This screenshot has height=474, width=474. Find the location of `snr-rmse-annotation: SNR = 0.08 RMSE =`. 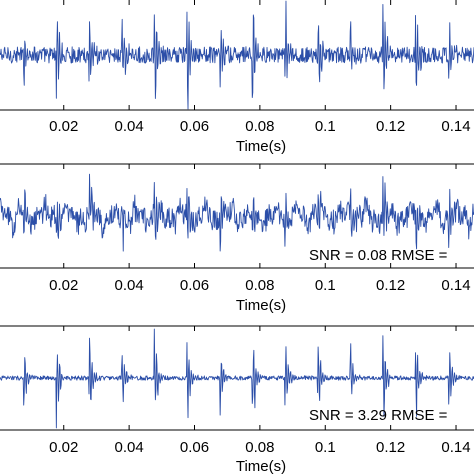

snr-rmse-annotation: SNR = 0.08 RMSE = is located at coordinates (378, 255).